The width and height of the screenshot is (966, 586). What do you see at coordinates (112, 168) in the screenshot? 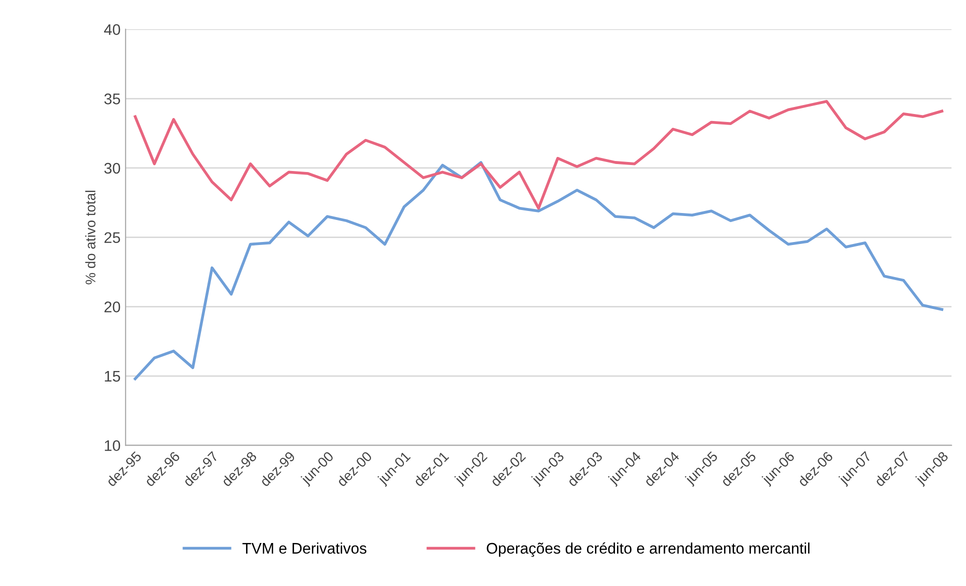
I see `y-tick-label: 30` at bounding box center [112, 168].